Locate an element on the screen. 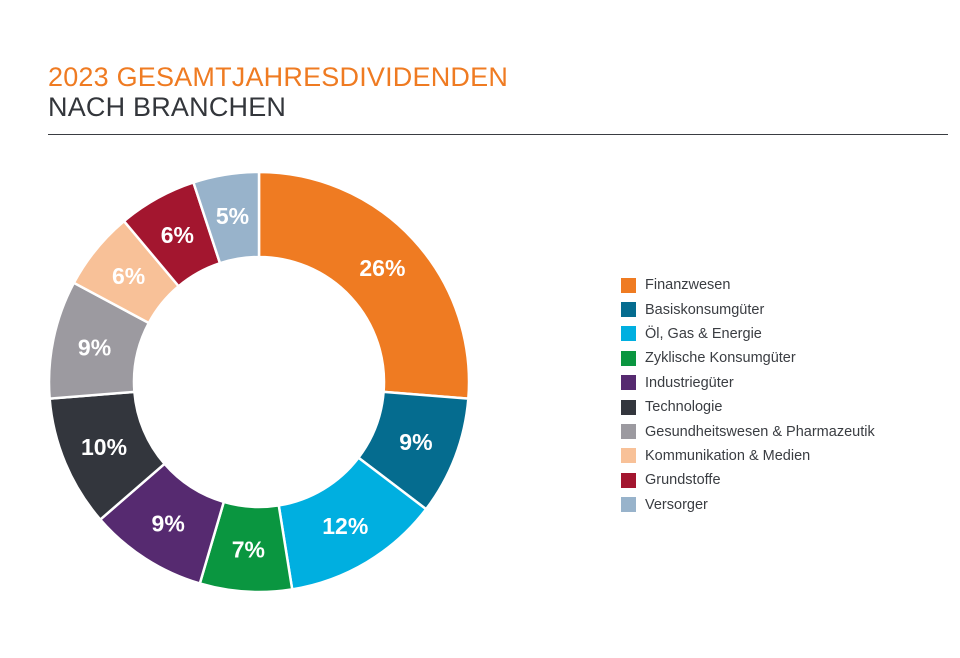 The image size is (960, 658). legend-label: Grundstoffe is located at coordinates (683, 480).